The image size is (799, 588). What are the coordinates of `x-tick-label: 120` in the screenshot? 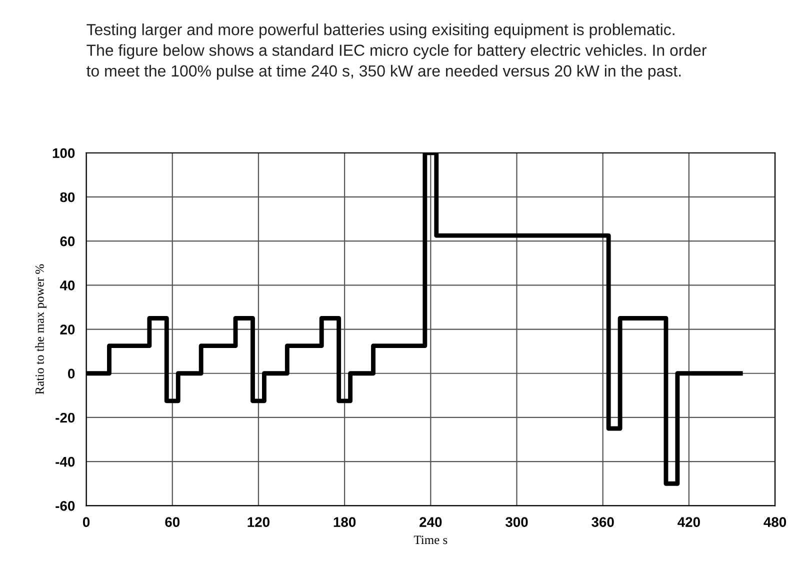 It's located at (259, 522).